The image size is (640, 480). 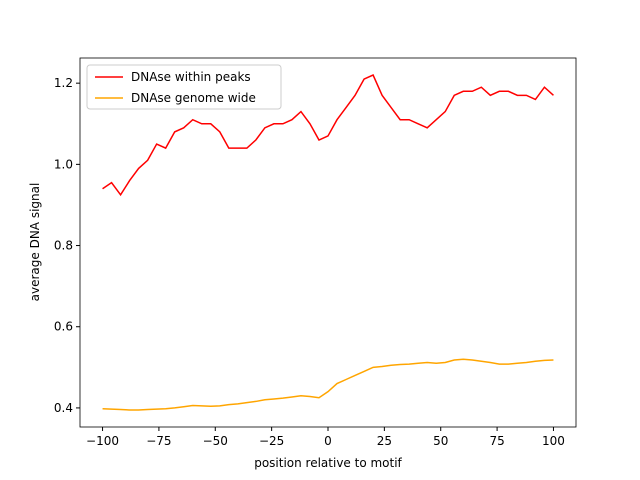 What do you see at coordinates (328, 463) in the screenshot?
I see `x-axis-label: position relative to motif` at bounding box center [328, 463].